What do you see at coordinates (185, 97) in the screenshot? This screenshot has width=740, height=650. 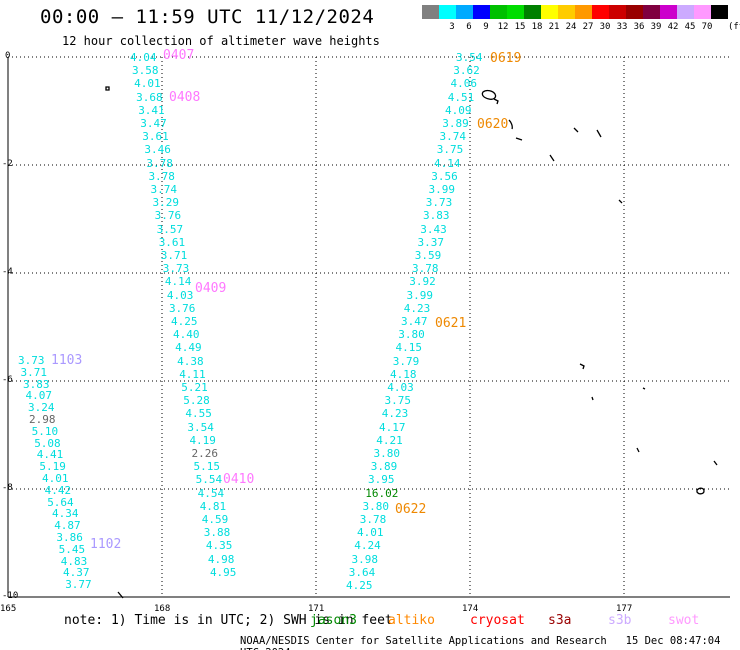 I see `pass-label: 0408` at bounding box center [185, 97].